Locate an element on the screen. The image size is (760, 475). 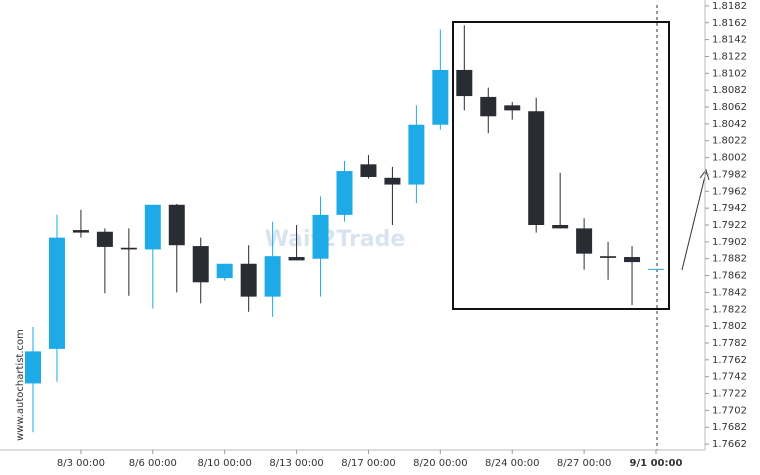
x-tick-label: 8/13 00:00 is located at coordinates (296, 463).